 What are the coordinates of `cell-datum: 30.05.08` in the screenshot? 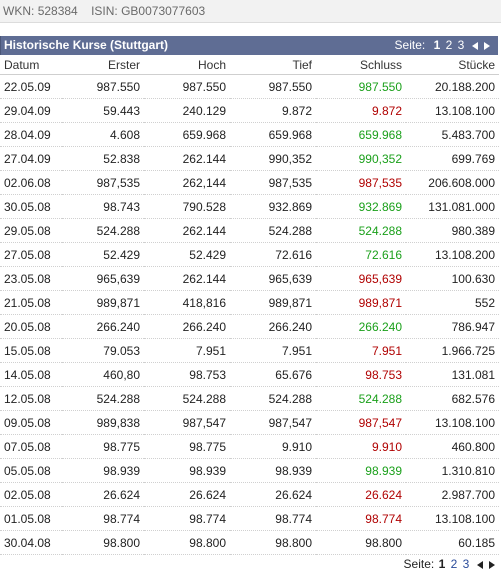 It's located at (31, 206).